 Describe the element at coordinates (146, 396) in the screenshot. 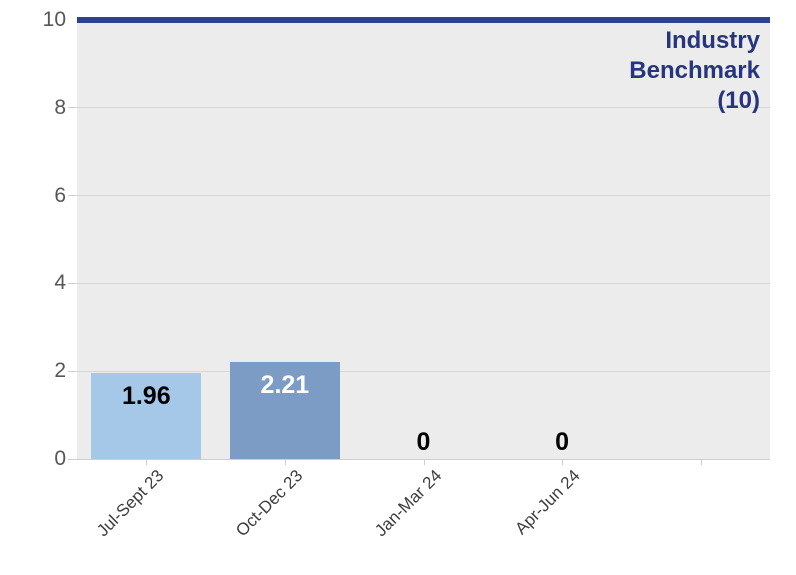

I see `bar-value-label: 1.96` at that location.